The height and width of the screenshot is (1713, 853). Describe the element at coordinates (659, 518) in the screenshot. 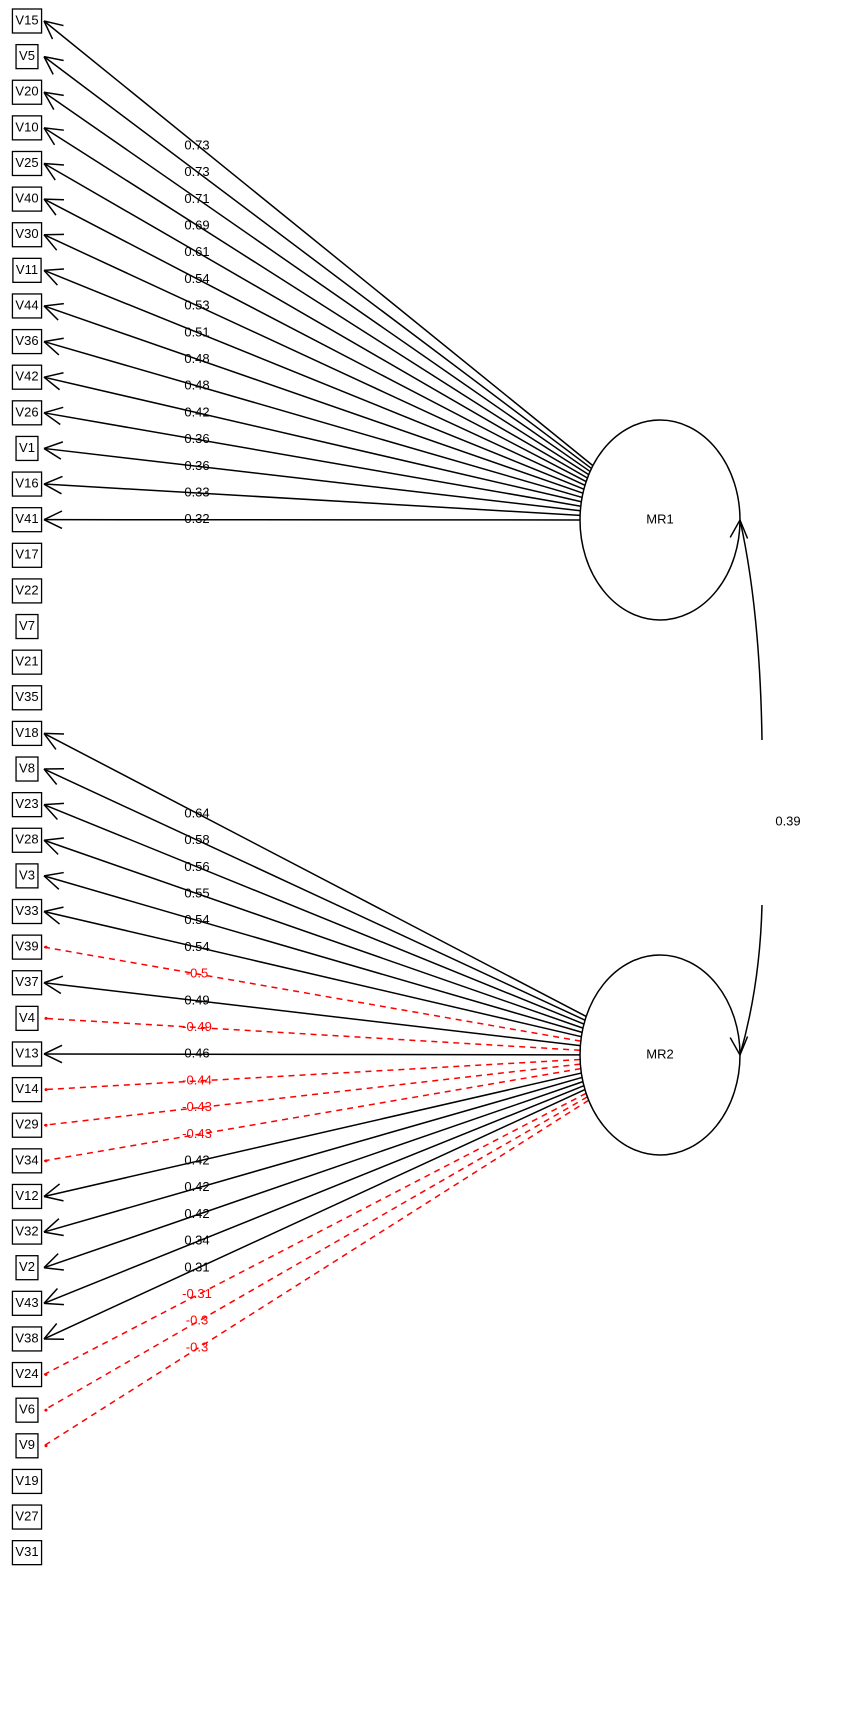

I see `factor-label: MR1` at that location.